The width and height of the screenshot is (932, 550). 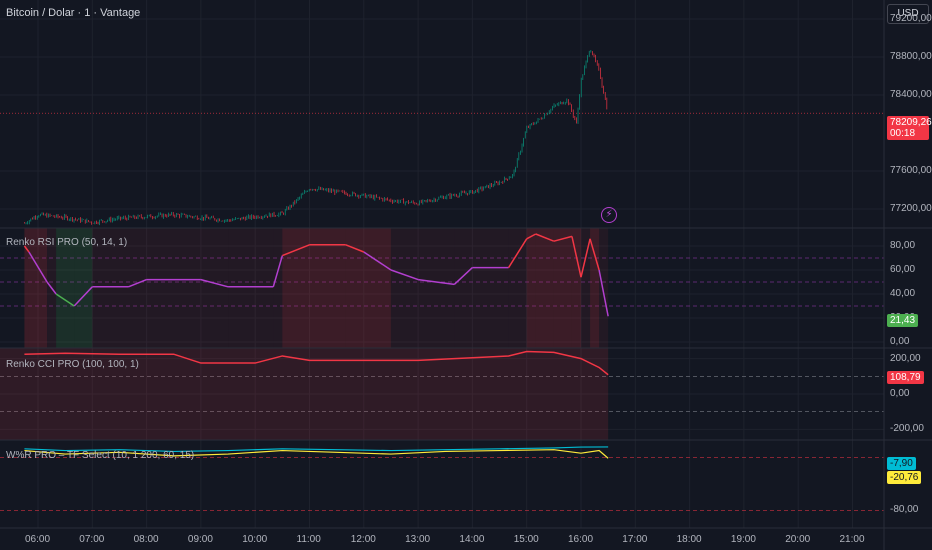 What do you see at coordinates (316, 454) in the screenshot?
I see `wr-yellow-line` at bounding box center [316, 454].